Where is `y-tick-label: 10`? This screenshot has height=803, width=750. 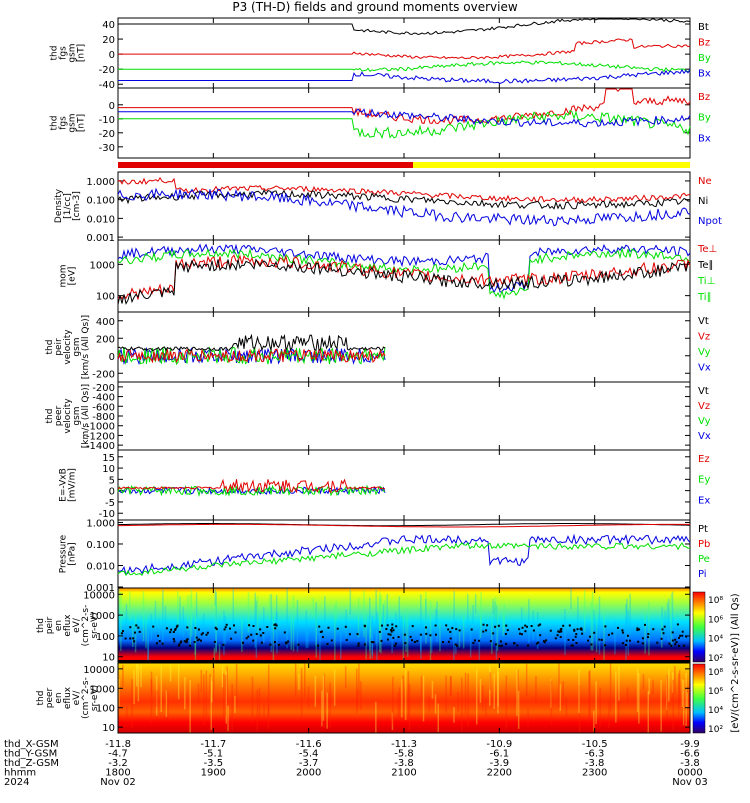
y-tick-label: 10 is located at coordinates (108, 469).